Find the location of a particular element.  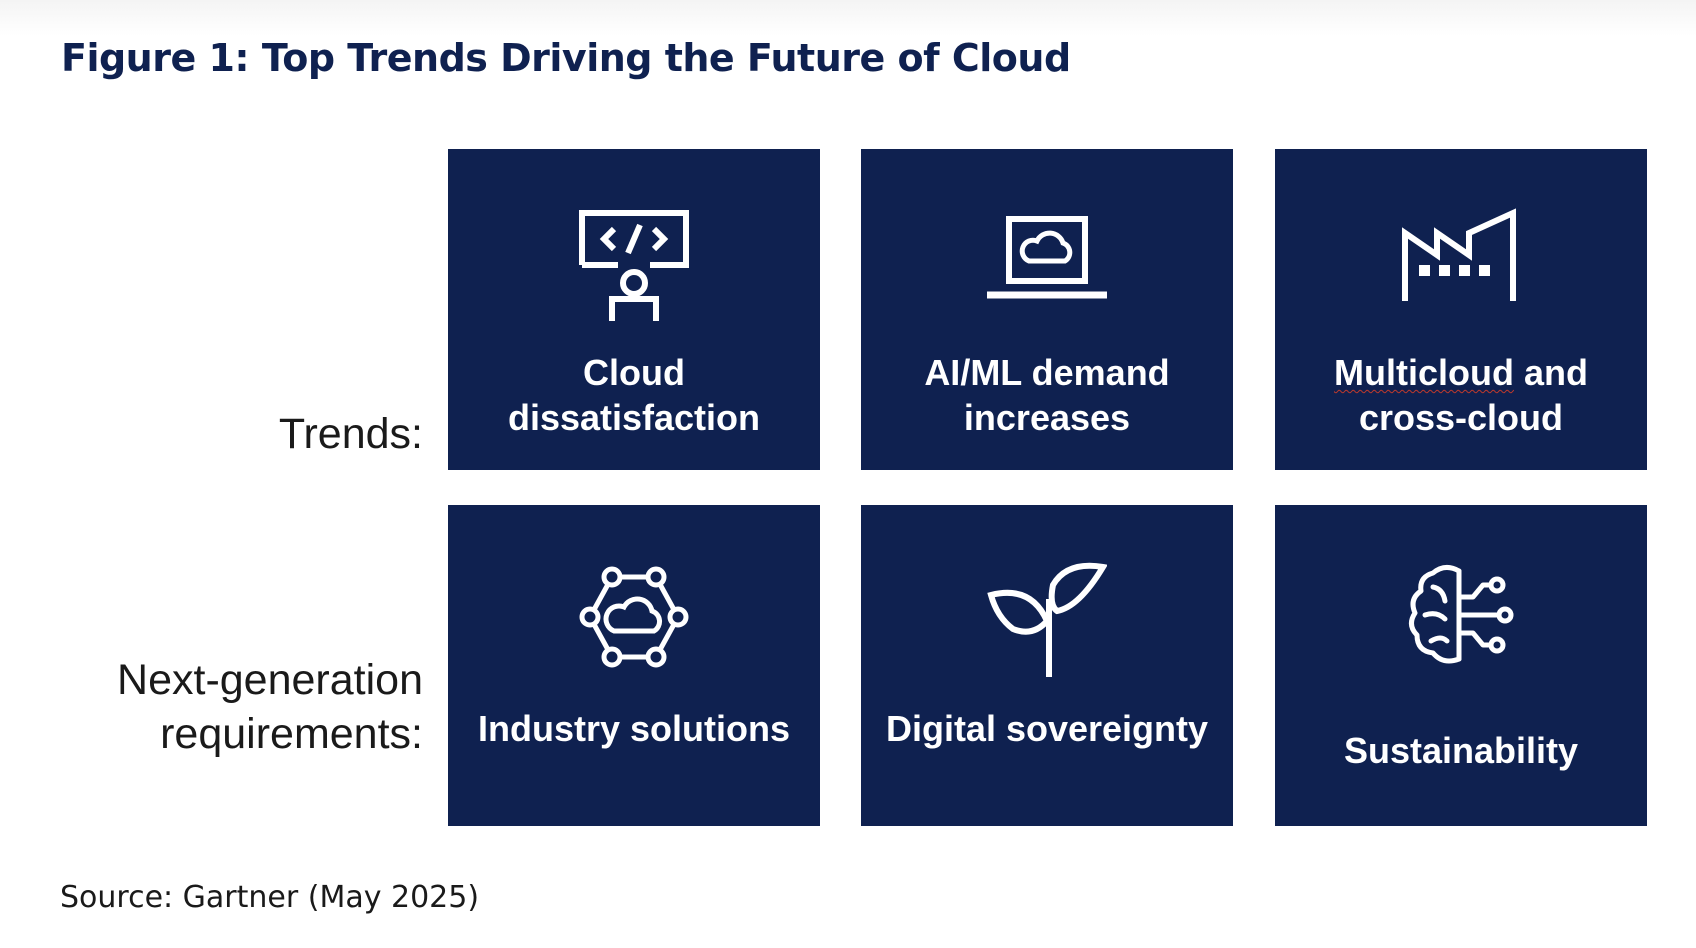

card-label: Multicloud and cross-cloud is located at coordinates (1461, 395).